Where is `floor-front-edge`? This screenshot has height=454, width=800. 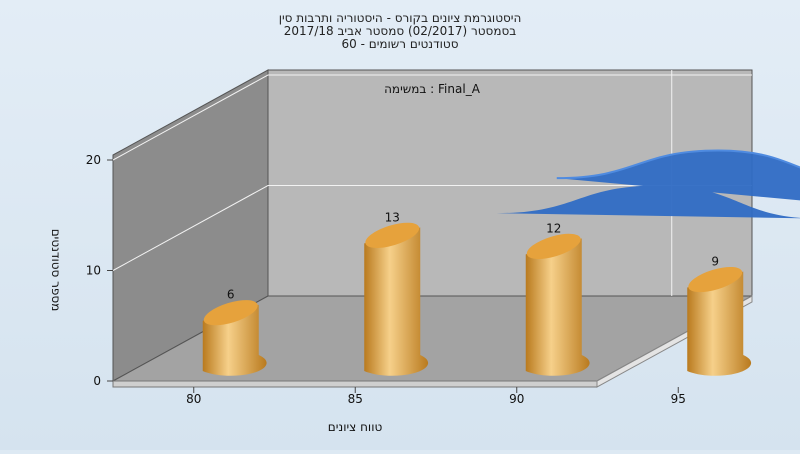
floor-front-edge is located at coordinates (355, 384).